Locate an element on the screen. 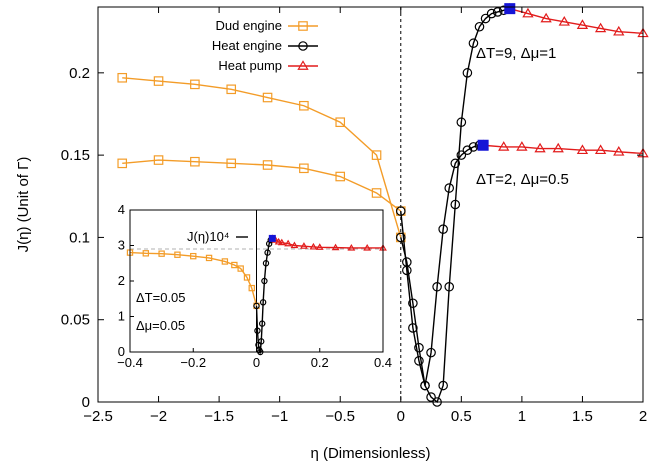 The width and height of the screenshot is (667, 468). y-tick-label: 0.05 is located at coordinates (75, 320).